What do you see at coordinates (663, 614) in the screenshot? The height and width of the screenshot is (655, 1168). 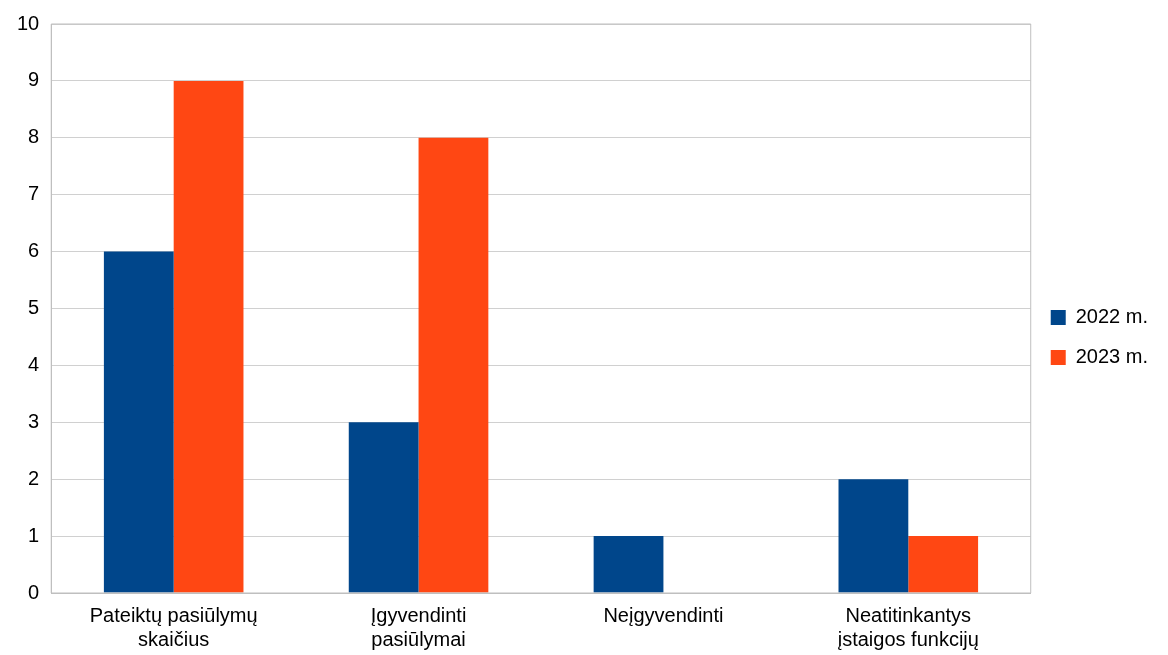 I see `x-tick-label: Neįgyvendinti` at bounding box center [663, 614].